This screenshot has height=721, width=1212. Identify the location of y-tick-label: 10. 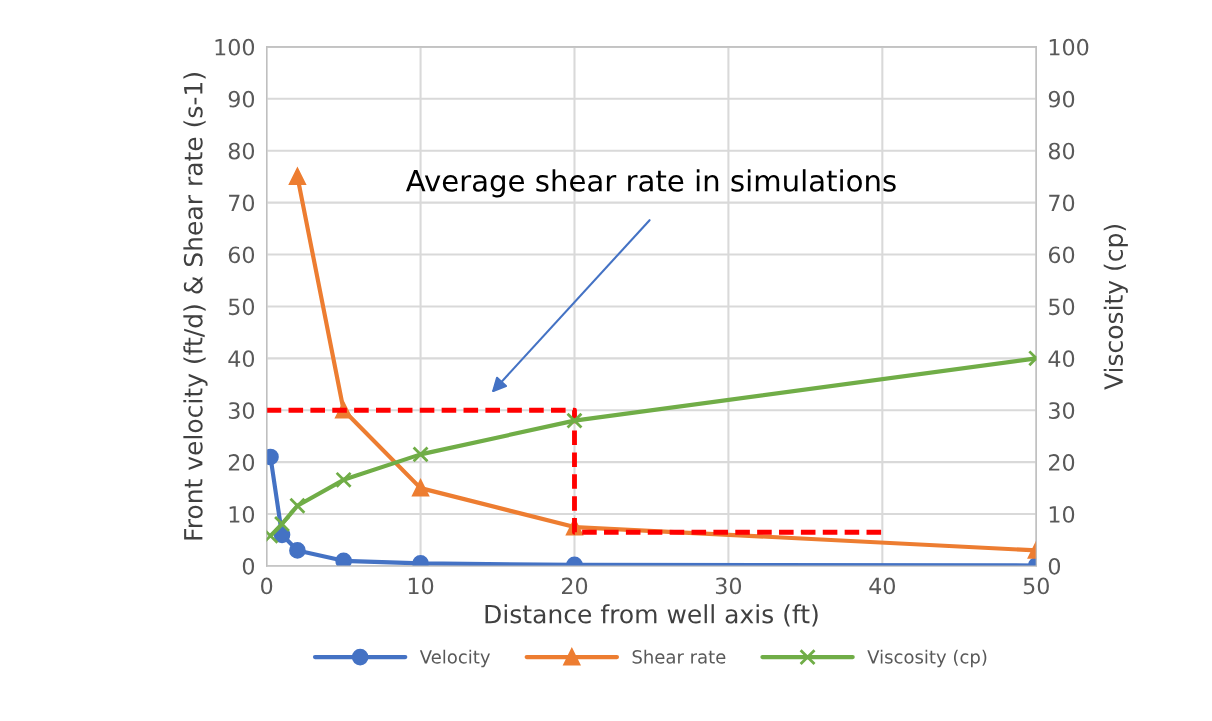
(242, 514).